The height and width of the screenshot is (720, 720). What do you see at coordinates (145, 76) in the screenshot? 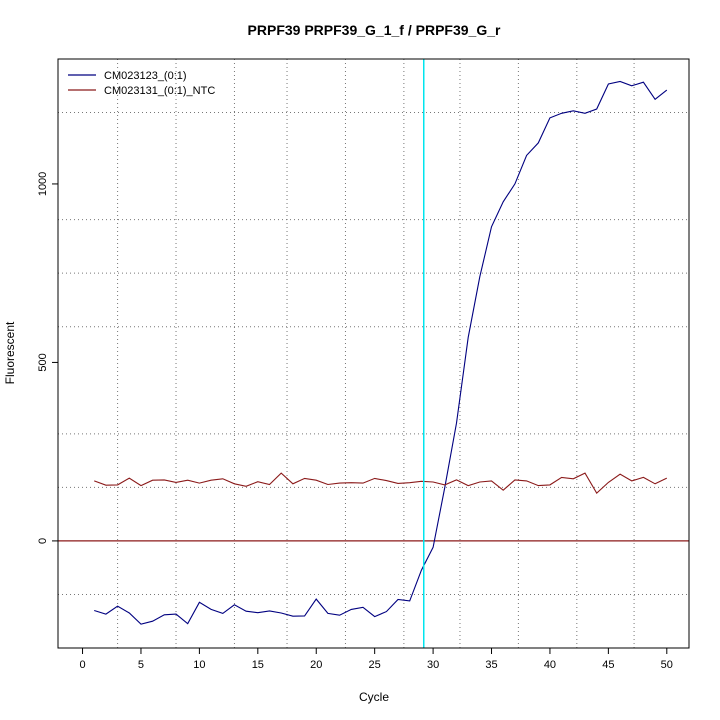
I see `legend-label-0: CM023123_(0:1)` at bounding box center [145, 76].